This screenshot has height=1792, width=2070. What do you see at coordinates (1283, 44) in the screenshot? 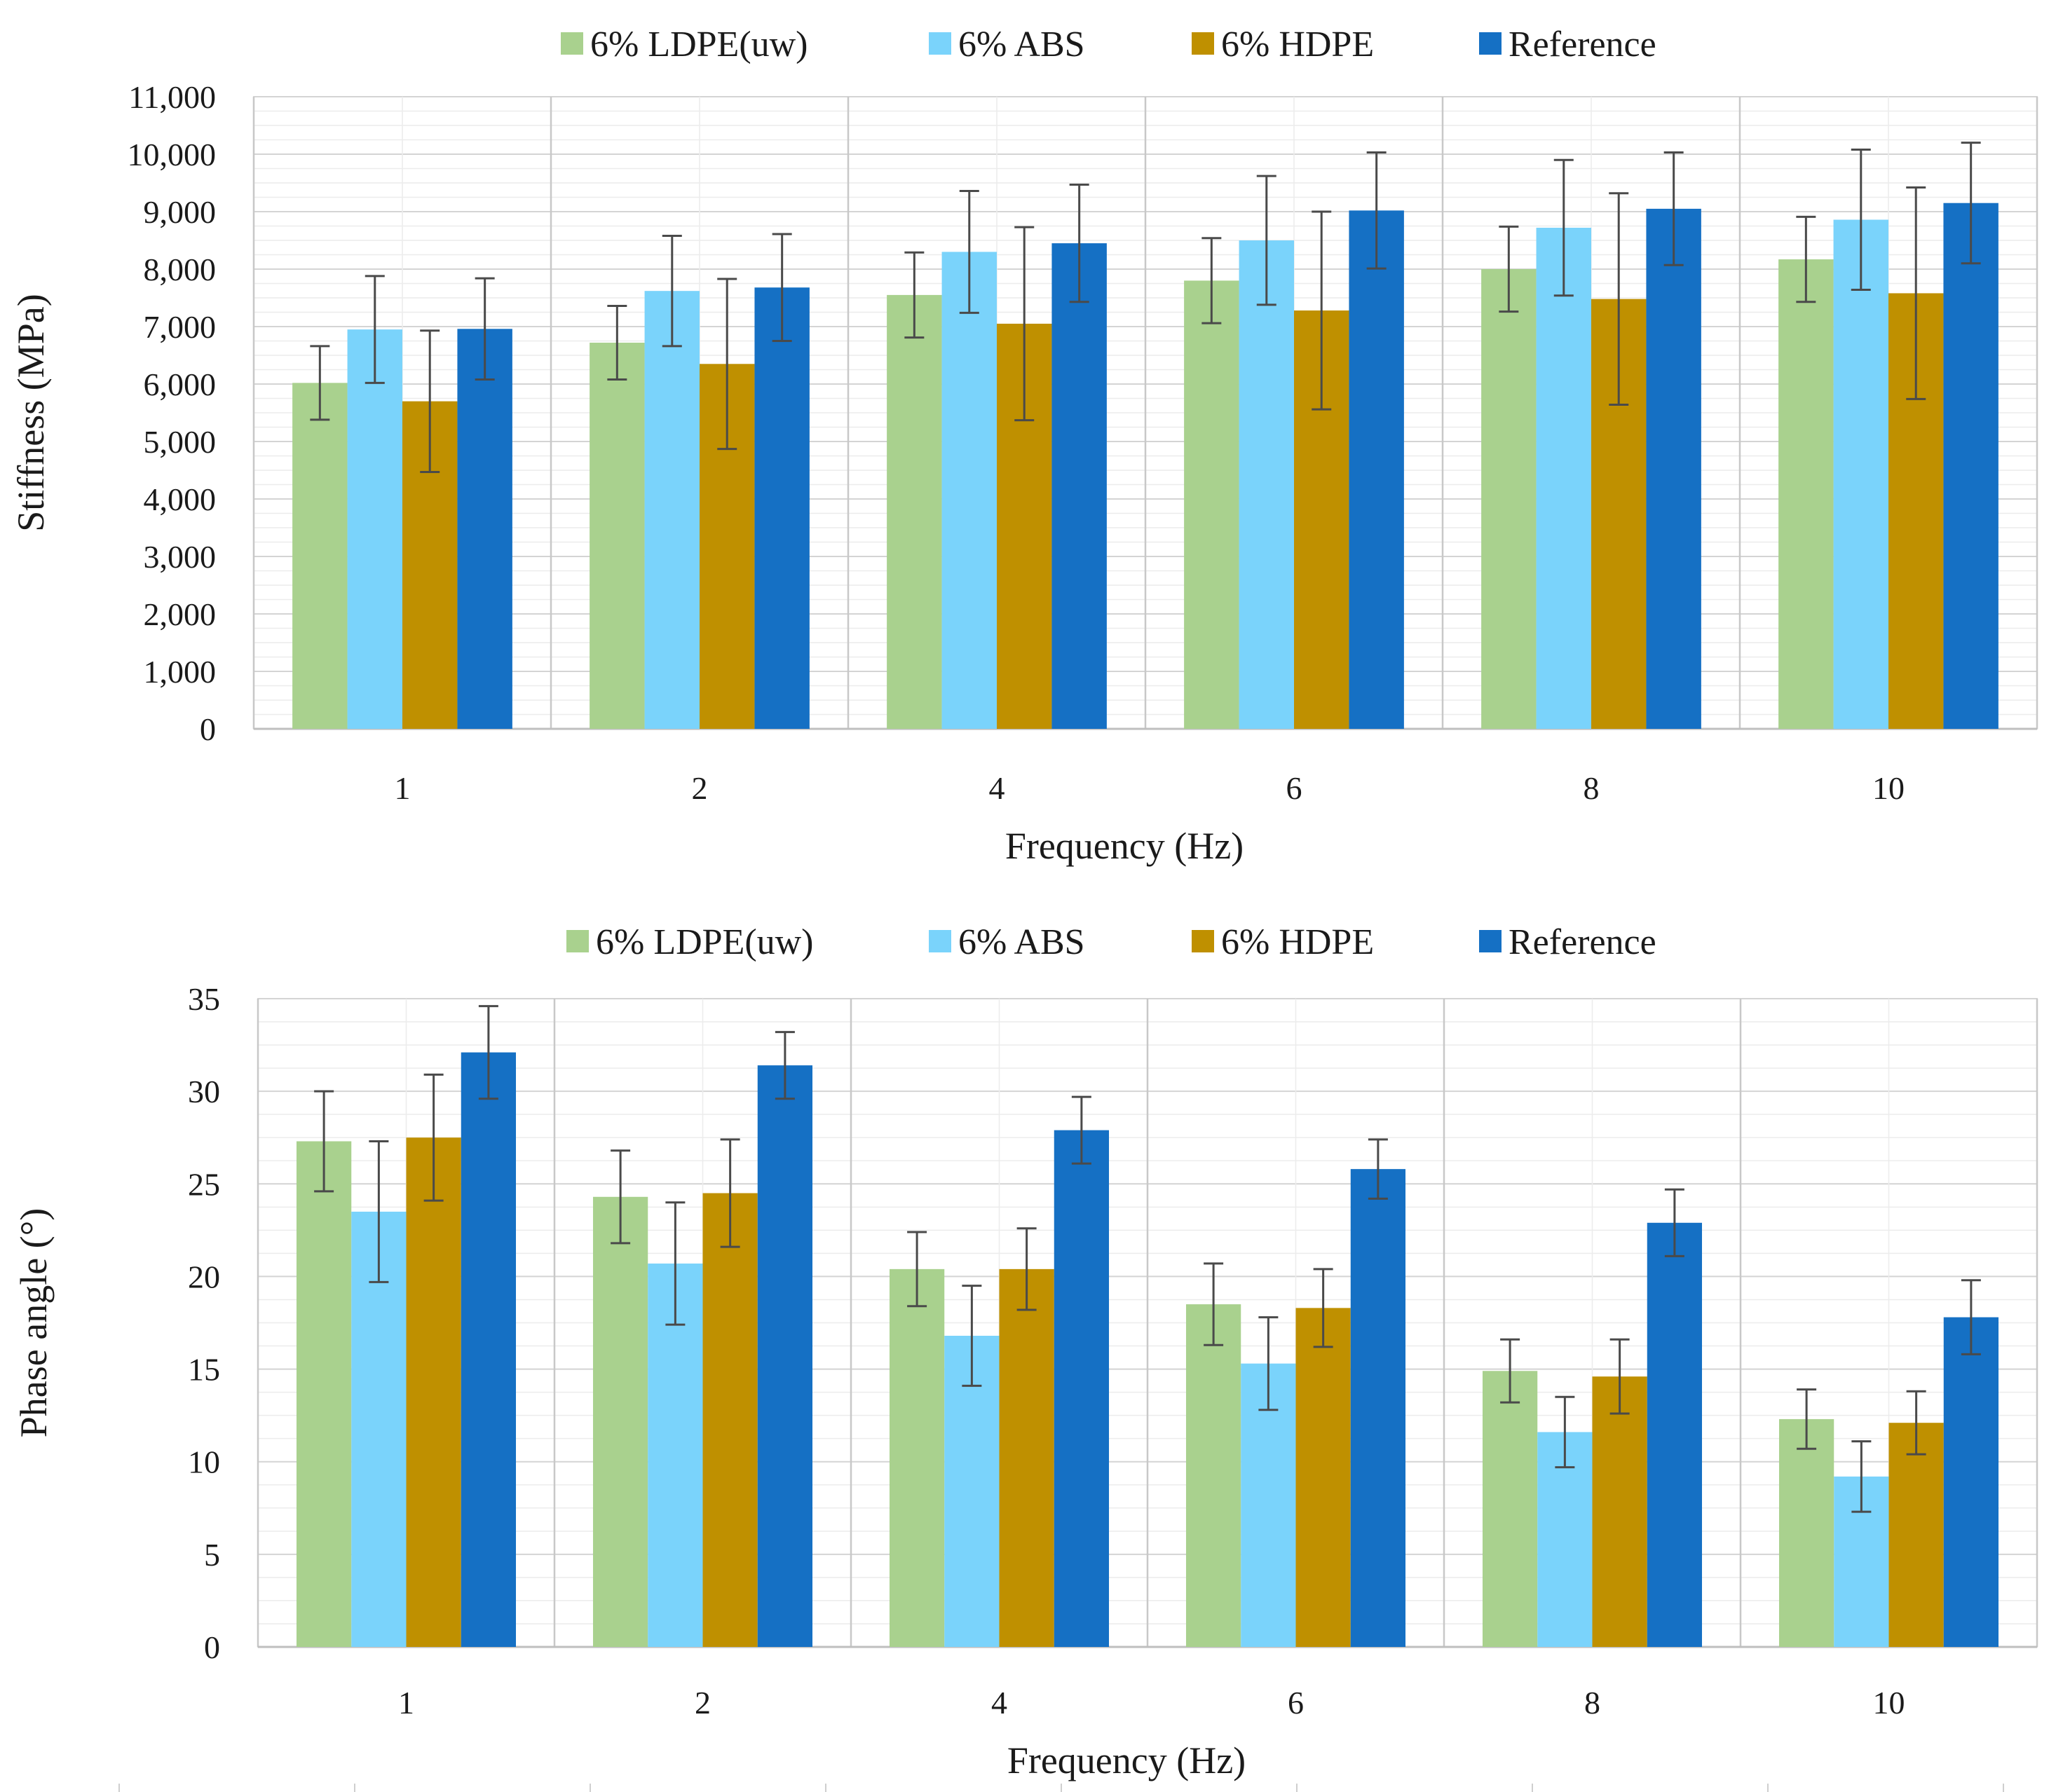
I see `legend-item-6-hdpe: 6% HDPE` at bounding box center [1283, 44].